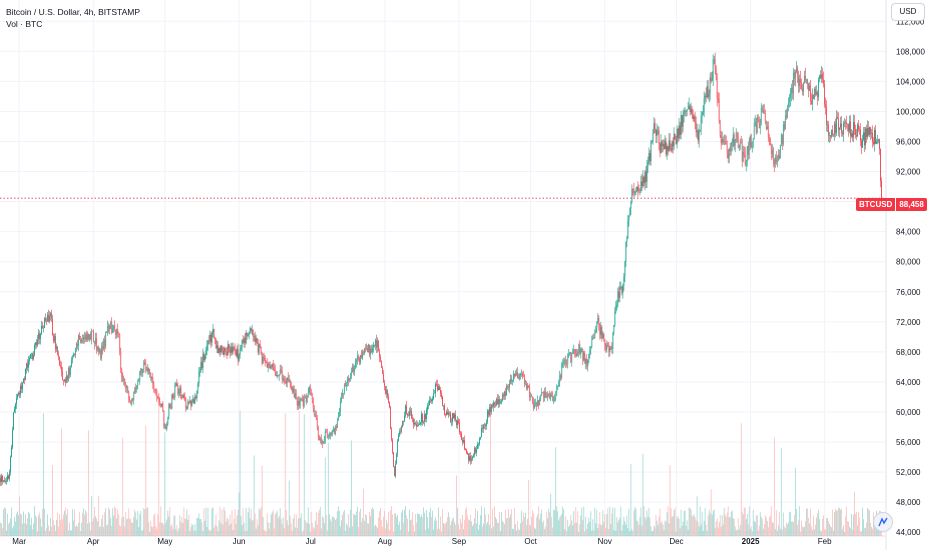 This screenshot has height=550, width=932. I want to click on y-tick-label: 56,000, so click(908, 442).